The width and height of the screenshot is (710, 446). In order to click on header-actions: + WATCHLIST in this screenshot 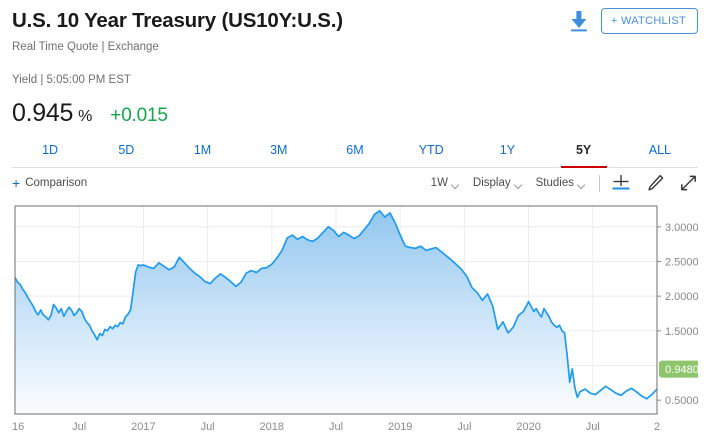, I will do `click(633, 21)`.